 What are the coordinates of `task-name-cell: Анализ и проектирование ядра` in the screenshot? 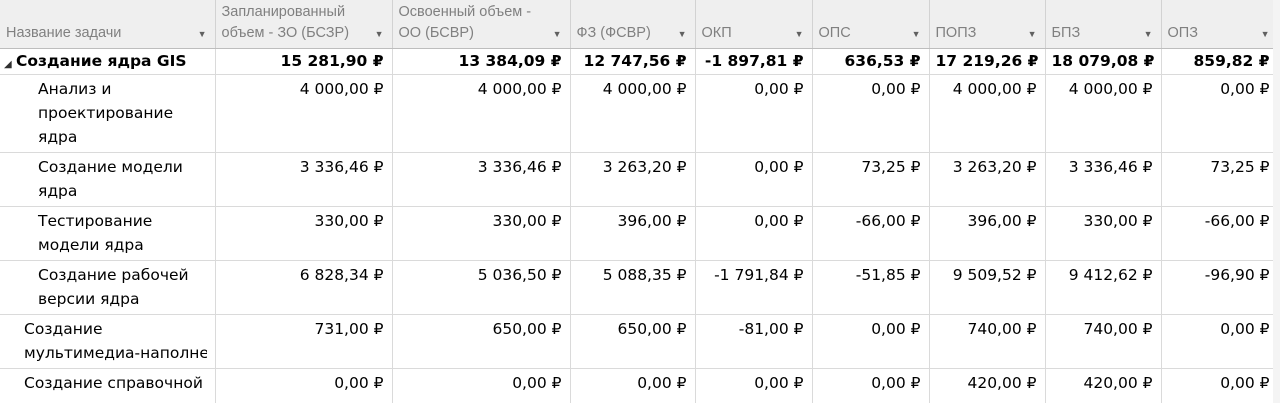 It's located at (108, 113).